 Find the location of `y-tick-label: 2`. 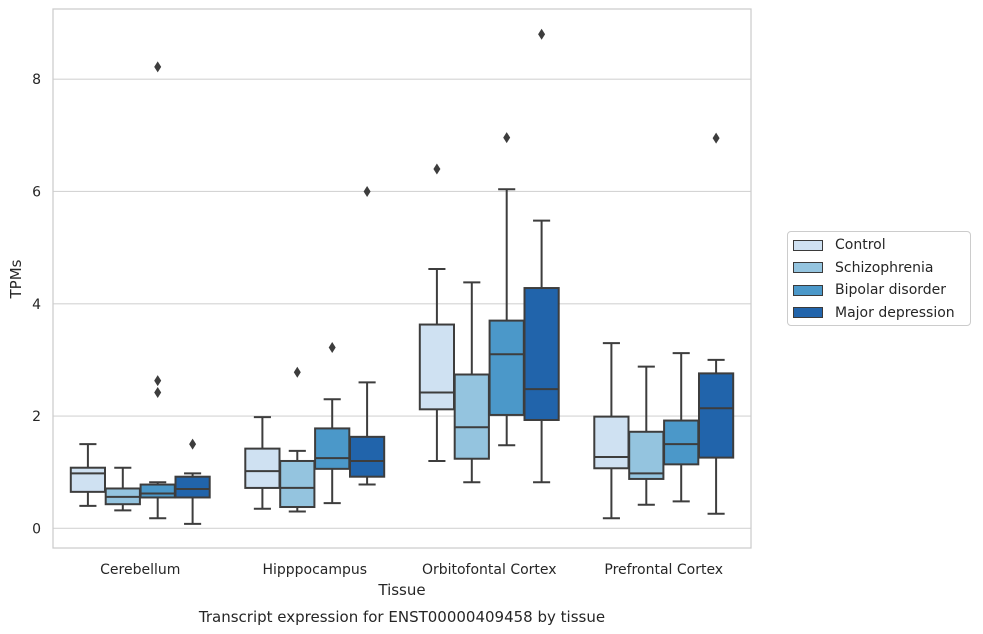

y-tick-label: 2 is located at coordinates (36, 417).